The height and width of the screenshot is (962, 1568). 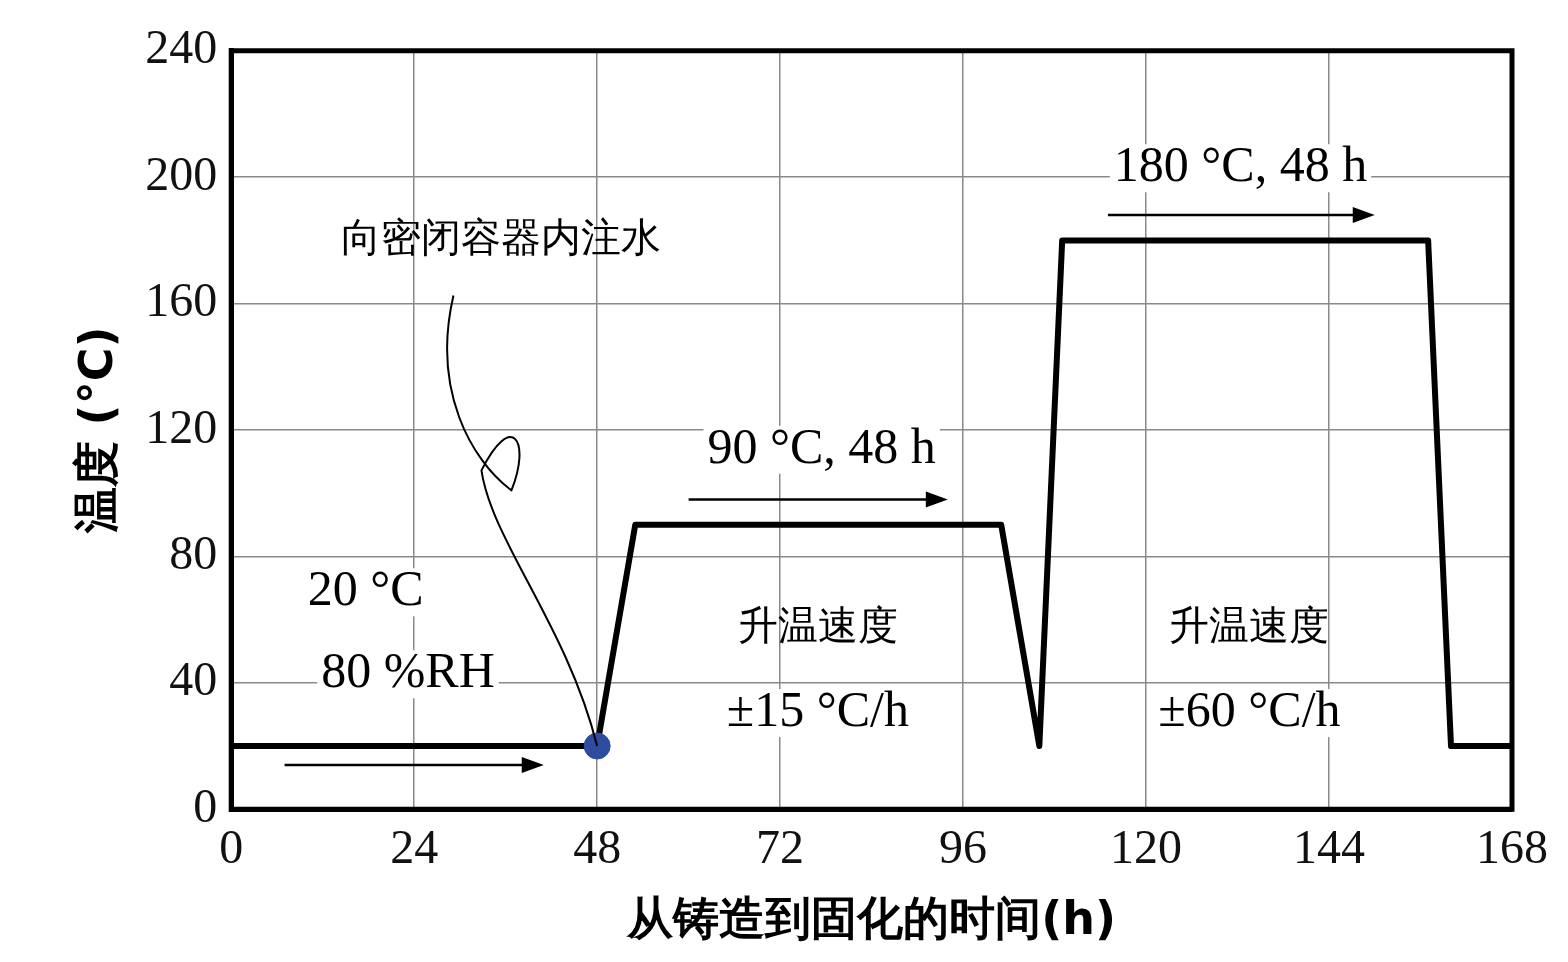 I want to click on y-tick-label: 240, so click(x=181, y=47).